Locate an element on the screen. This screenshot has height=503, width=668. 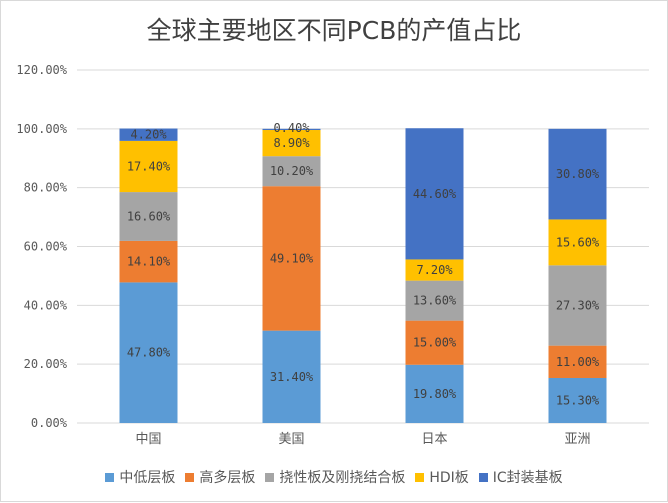
data-label: 11.00% is located at coordinates (578, 362).